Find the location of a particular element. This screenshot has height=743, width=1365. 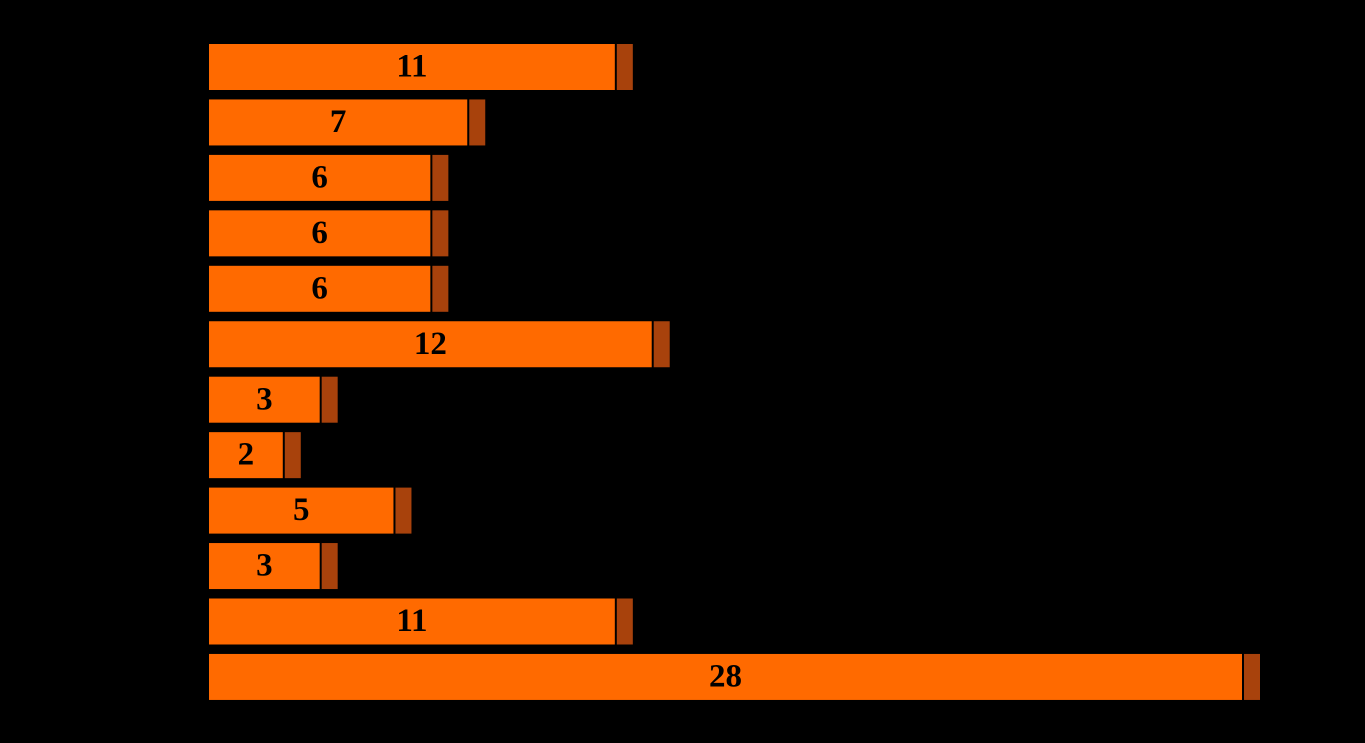

value-label: 12 is located at coordinates (430, 344).